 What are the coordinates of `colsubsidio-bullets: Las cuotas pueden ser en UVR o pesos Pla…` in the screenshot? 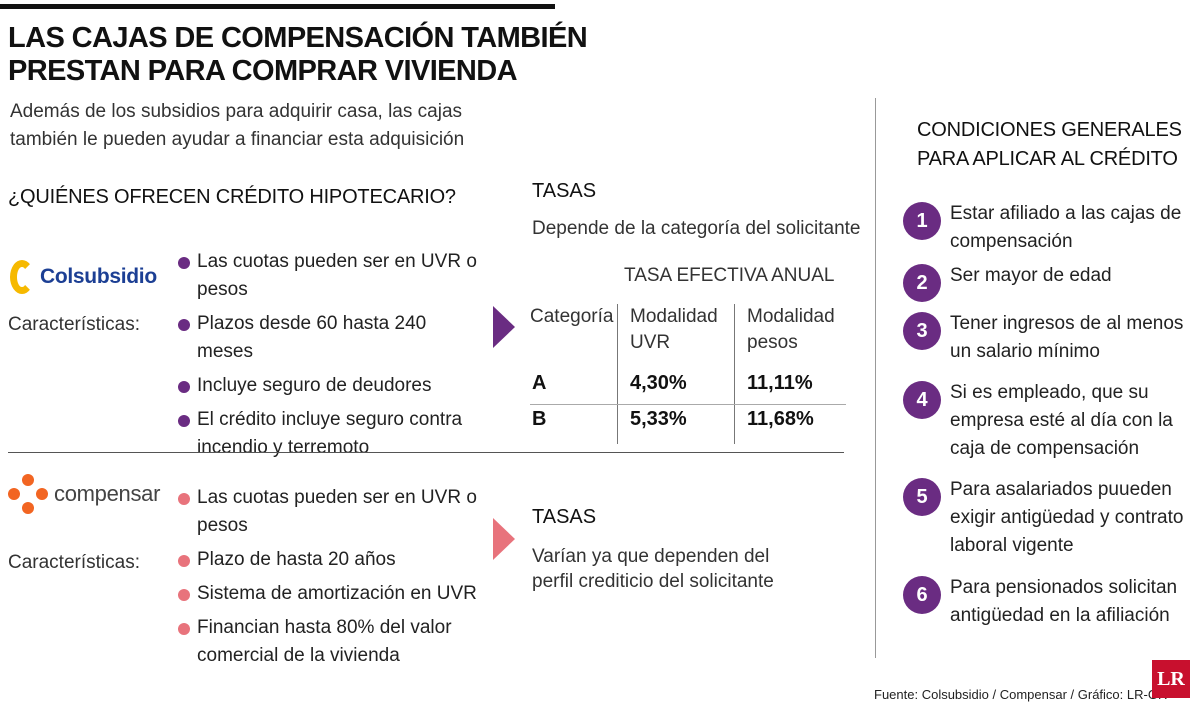 It's located at (328, 358).